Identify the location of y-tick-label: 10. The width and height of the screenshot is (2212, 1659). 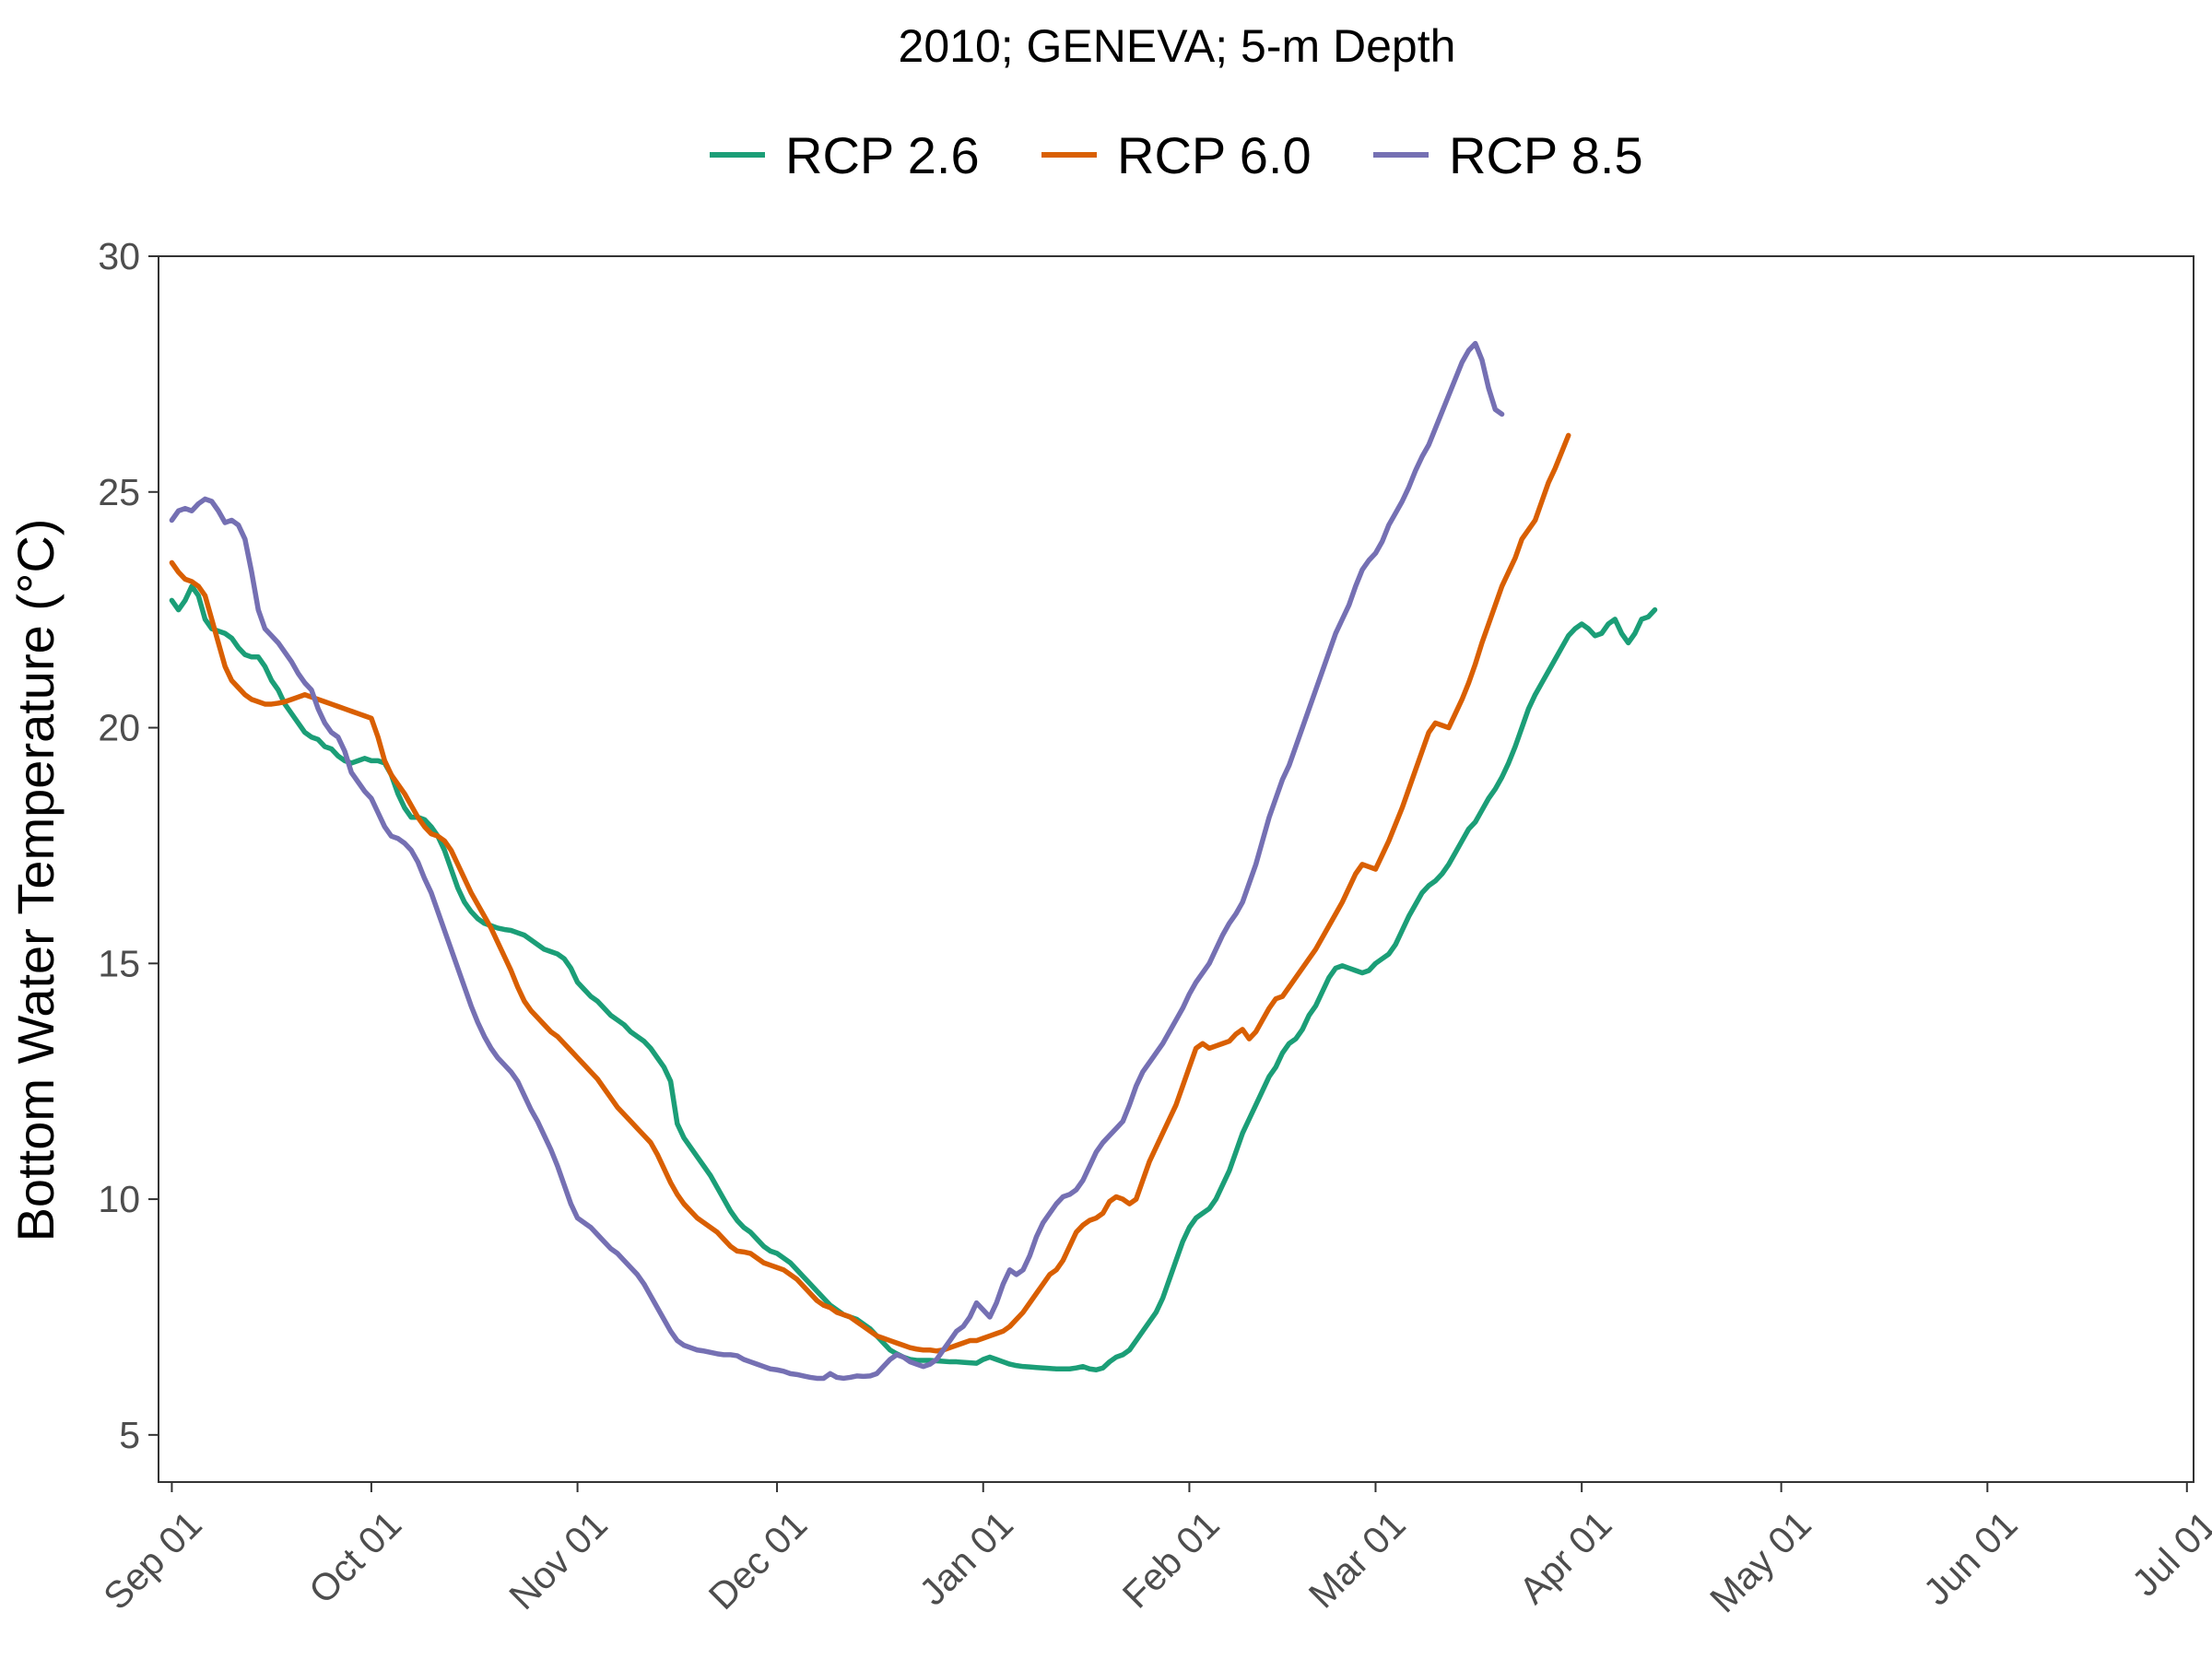
(119, 1199).